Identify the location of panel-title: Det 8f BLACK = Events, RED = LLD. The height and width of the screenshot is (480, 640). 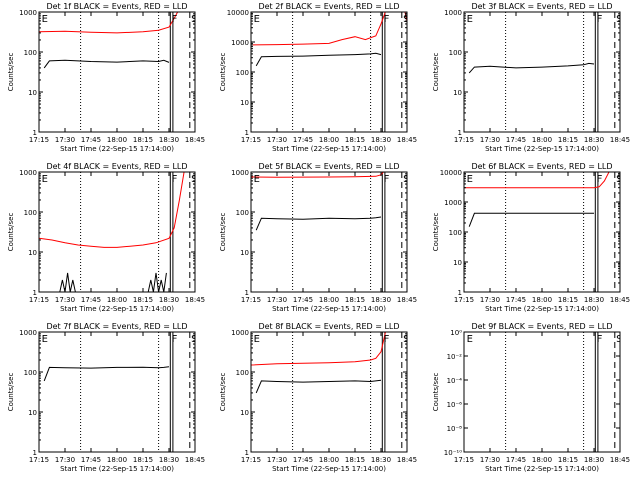
(328, 326).